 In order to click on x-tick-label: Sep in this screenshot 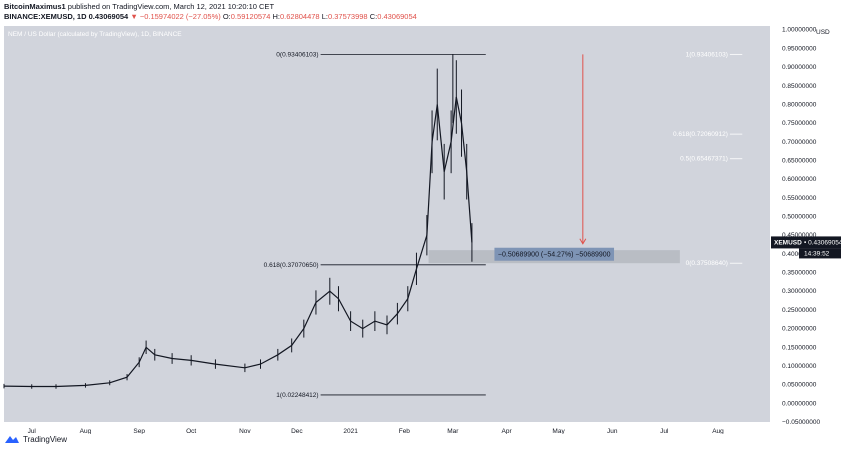, I will do `click(139, 431)`.